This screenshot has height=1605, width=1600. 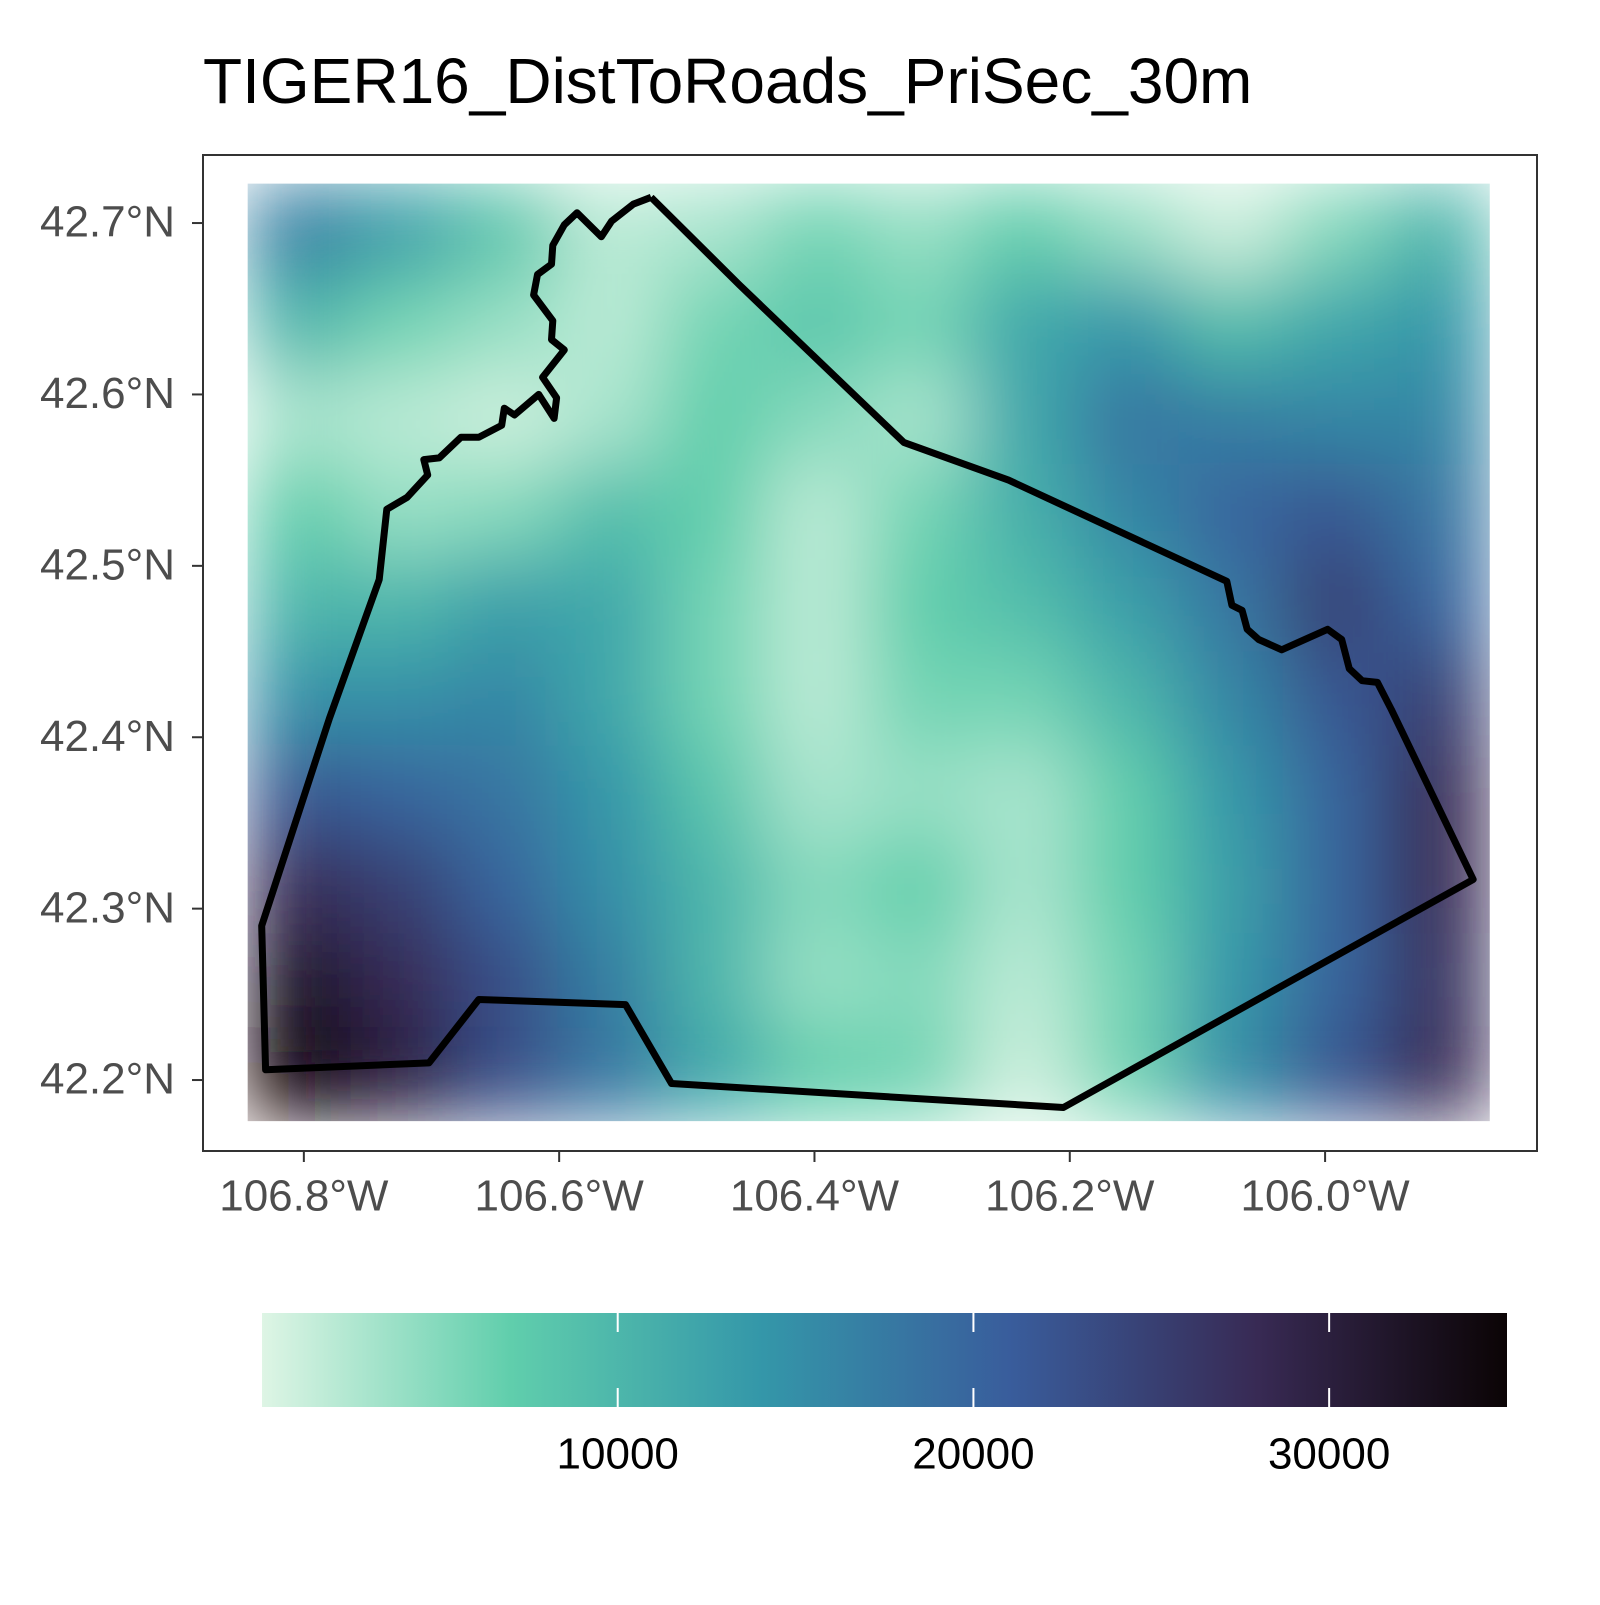 I want to click on y-tick-label: 42.3°N, so click(x=107, y=907).